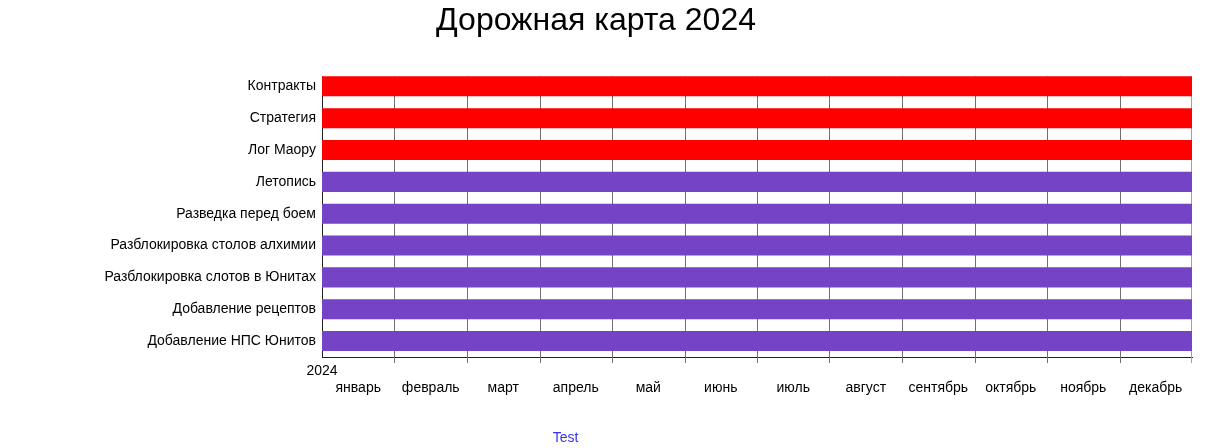 This screenshot has height=448, width=1214. Describe the element at coordinates (575, 386) in the screenshot. I see `text: апрель` at that location.